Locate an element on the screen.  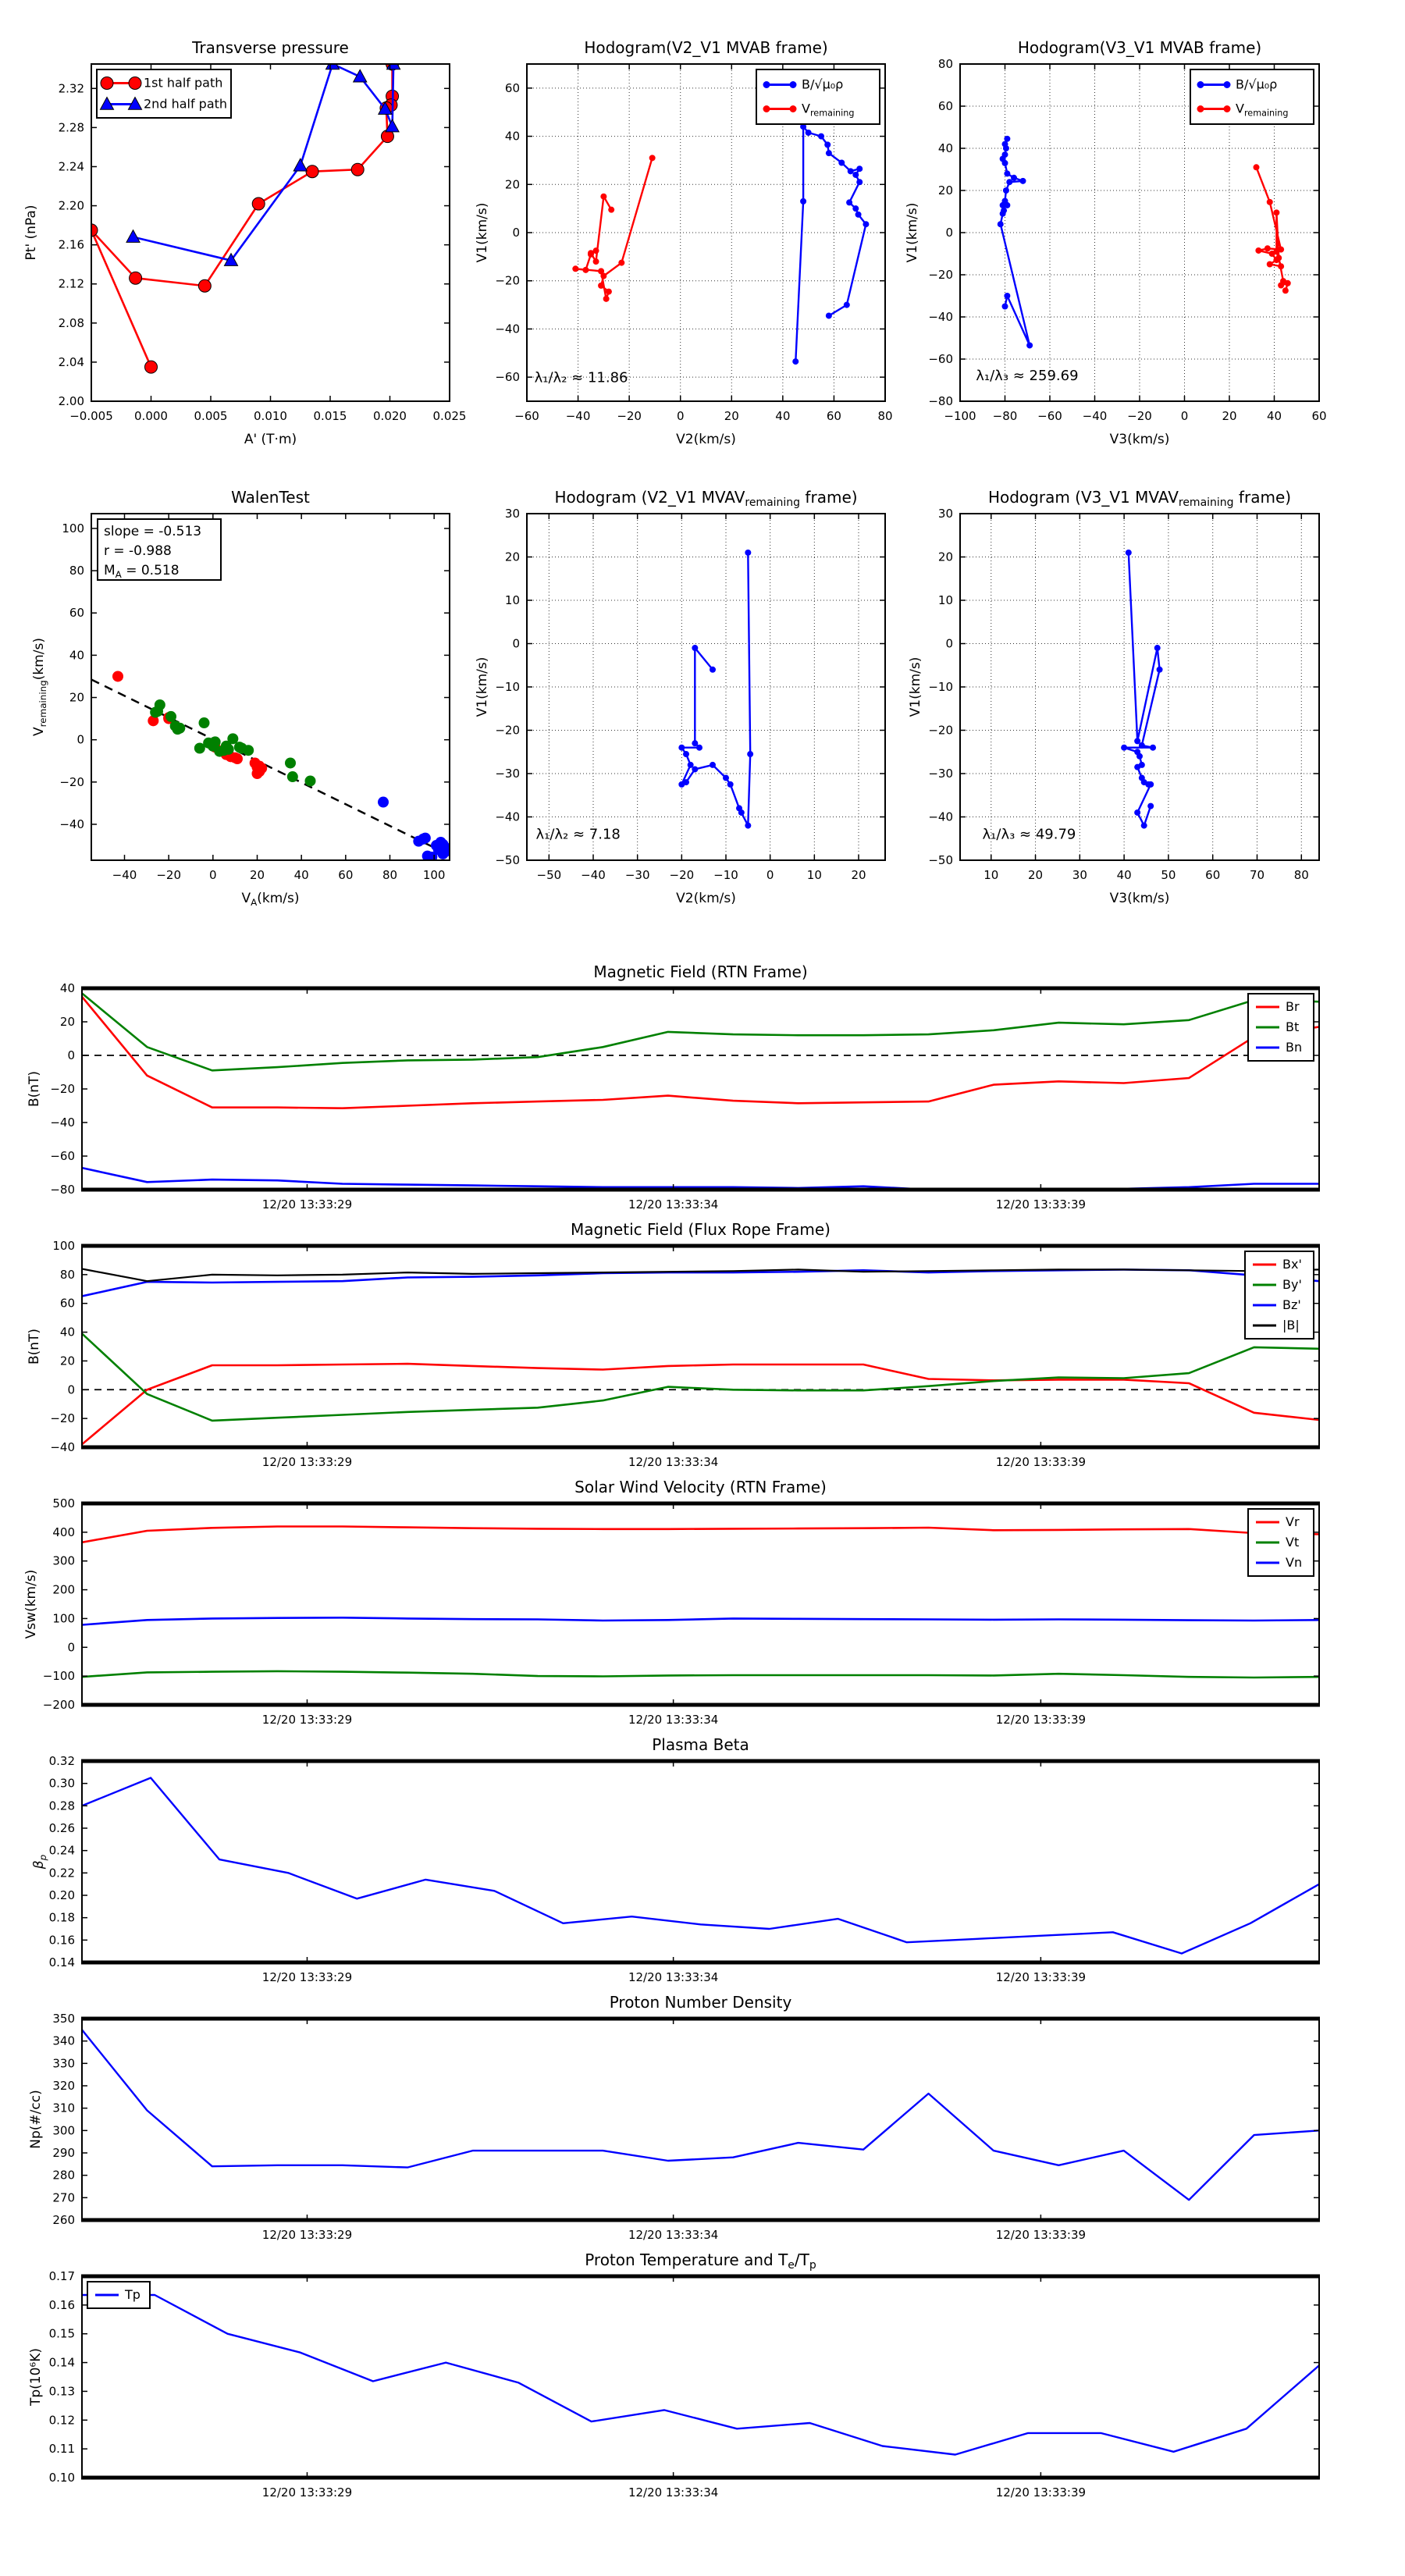
svg-text: −80 is located at coordinates (1006, 416).